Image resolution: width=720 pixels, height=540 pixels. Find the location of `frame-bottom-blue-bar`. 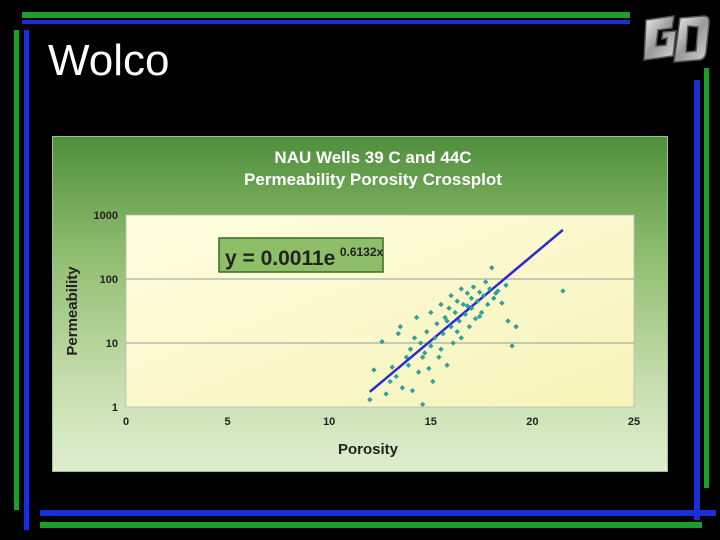

frame-bottom-blue-bar is located at coordinates (378, 513).